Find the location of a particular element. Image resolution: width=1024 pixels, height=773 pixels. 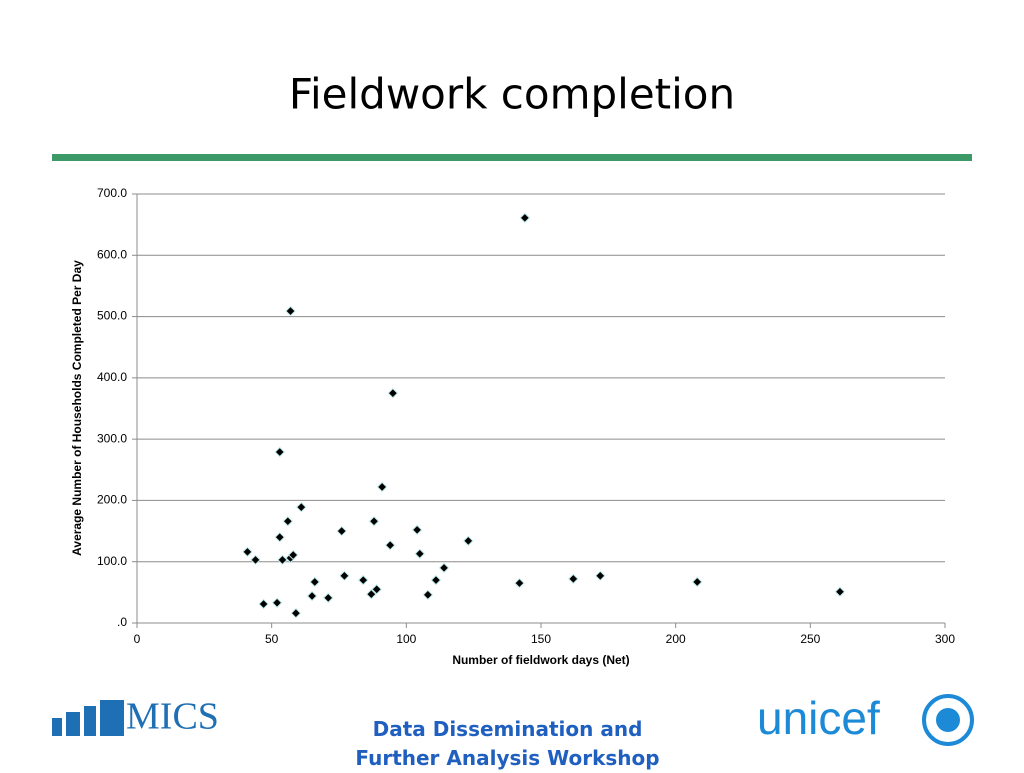

x-tick-label: 250 is located at coordinates (810, 639).